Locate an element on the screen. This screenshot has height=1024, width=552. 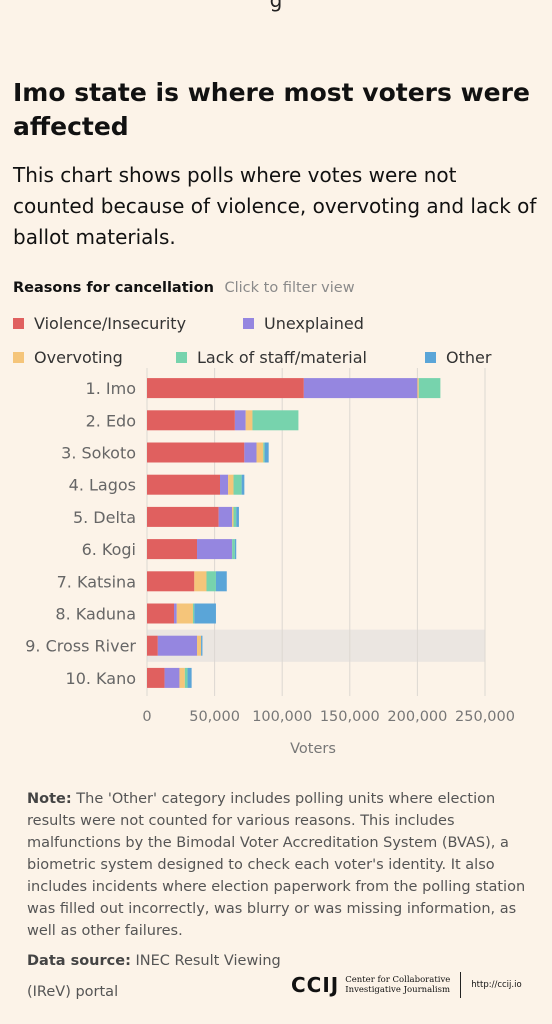
x-tick-label: 150,000 is located at coordinates (350, 717).